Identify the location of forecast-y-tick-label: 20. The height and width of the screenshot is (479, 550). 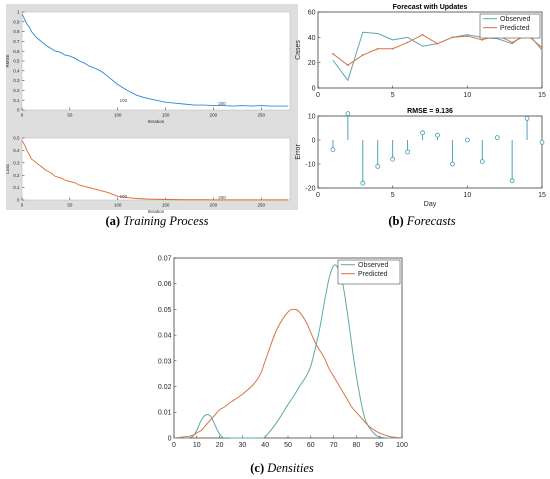
(312, 63).